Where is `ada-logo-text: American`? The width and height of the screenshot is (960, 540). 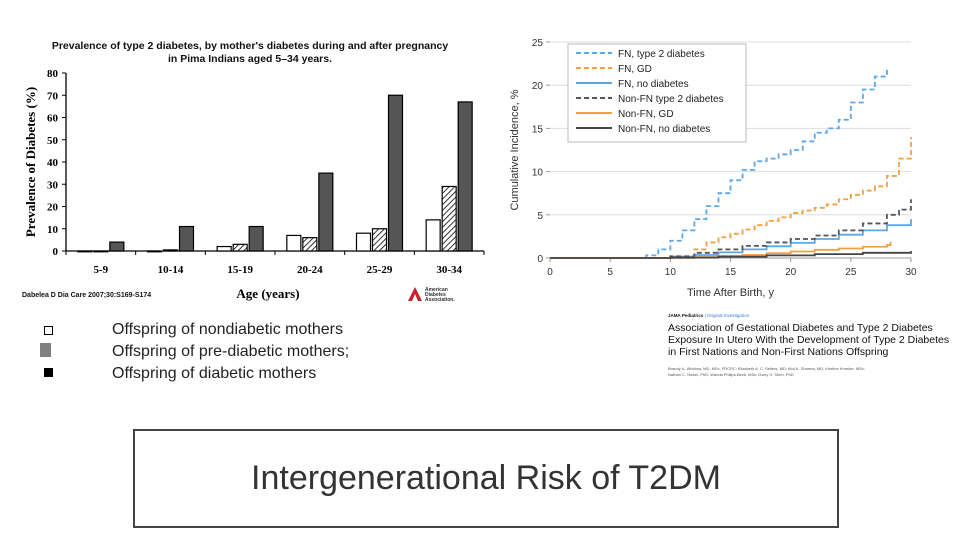
ada-logo-text: American is located at coordinates (436, 290).